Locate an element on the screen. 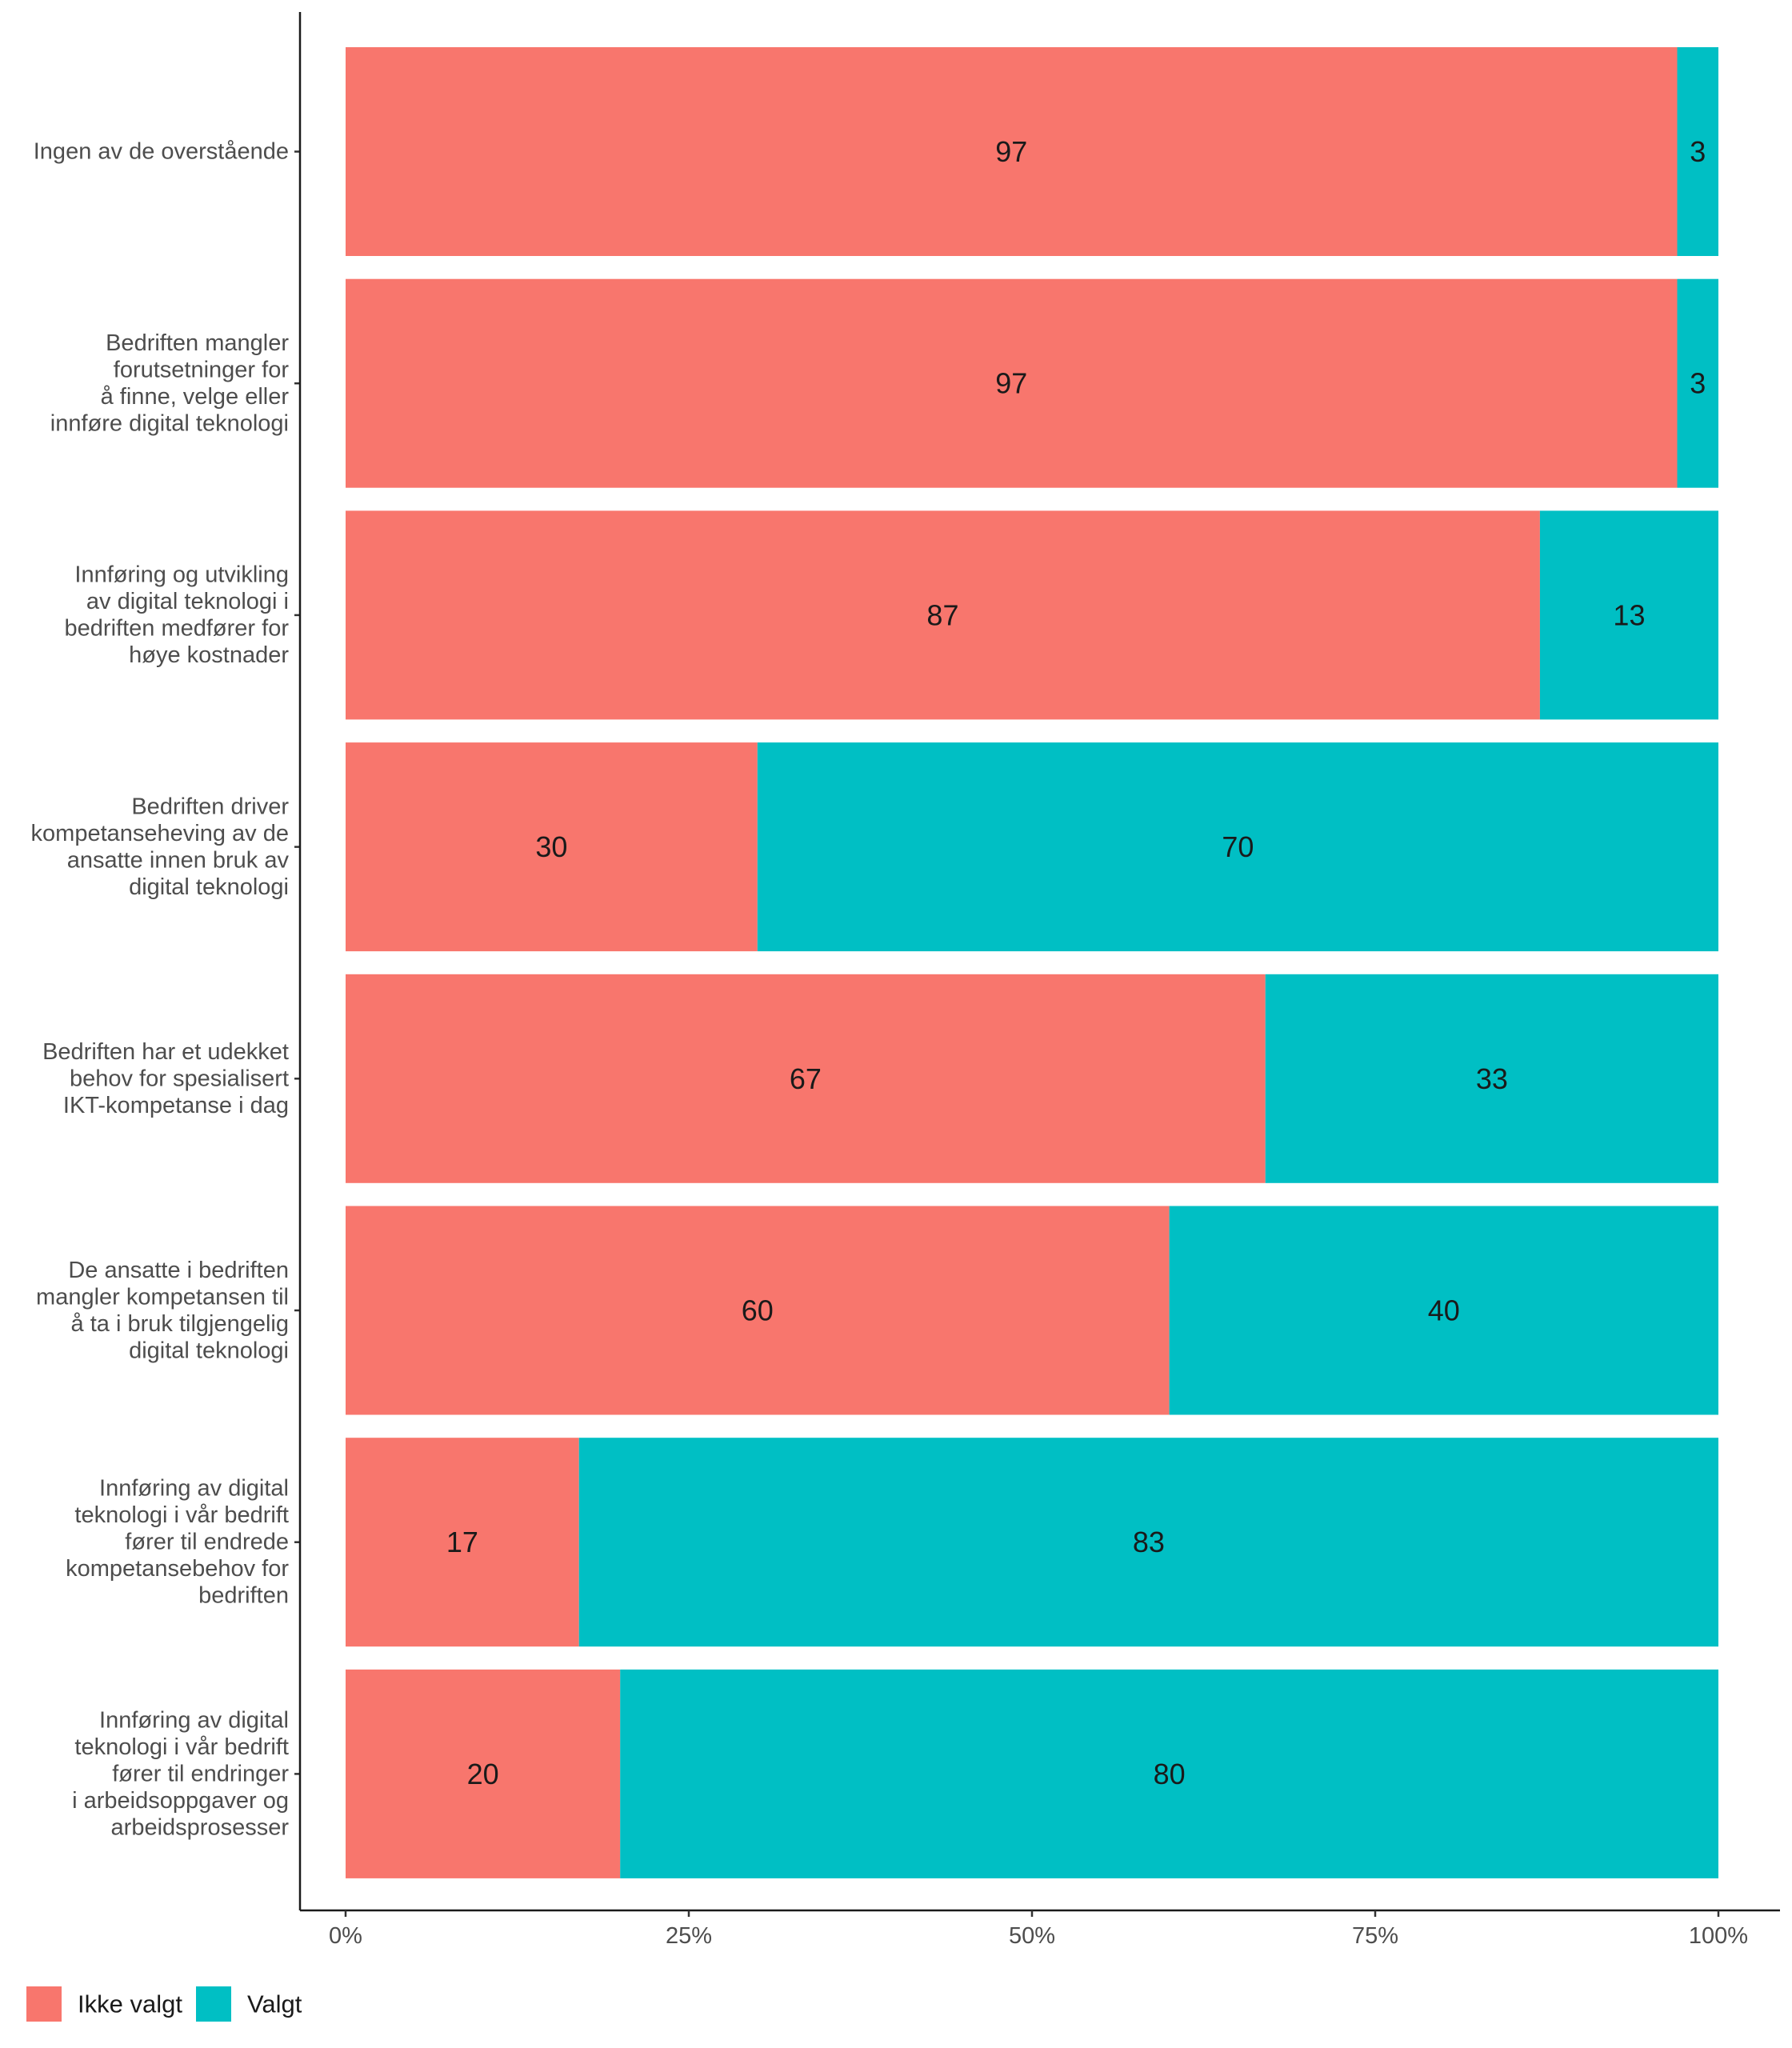 This screenshot has height=2048, width=1792. value-label-ikke-valgt-0: 97 is located at coordinates (1011, 151).